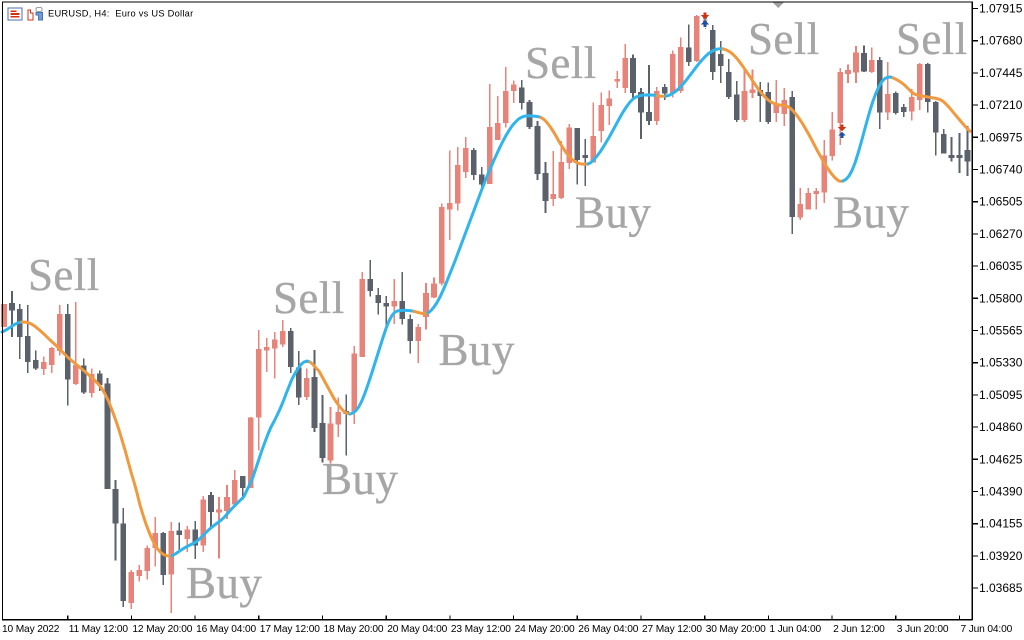  I want to click on svg-text: 1.04860, so click(1001, 427).